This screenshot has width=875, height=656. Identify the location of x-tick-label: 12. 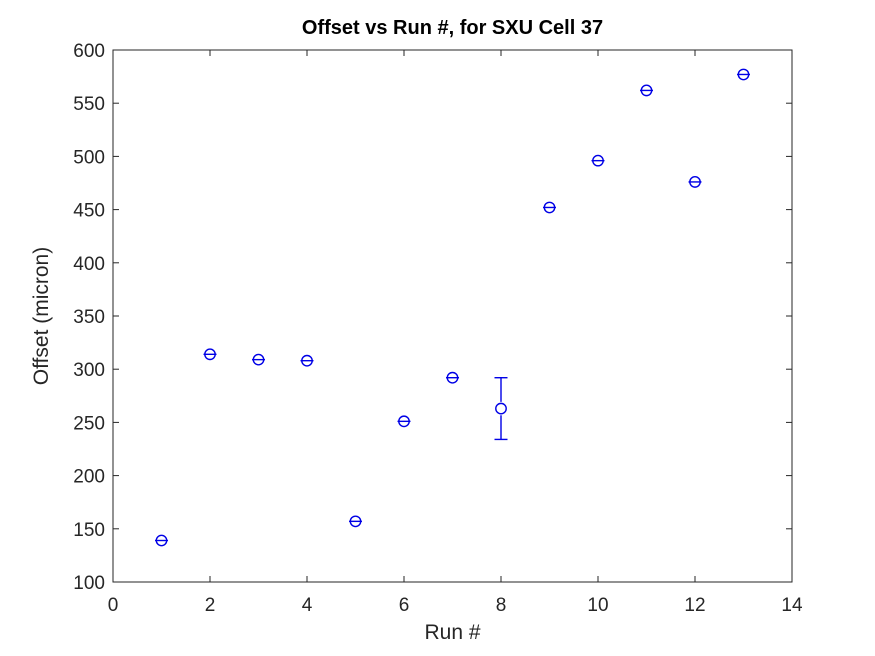
(694, 605).